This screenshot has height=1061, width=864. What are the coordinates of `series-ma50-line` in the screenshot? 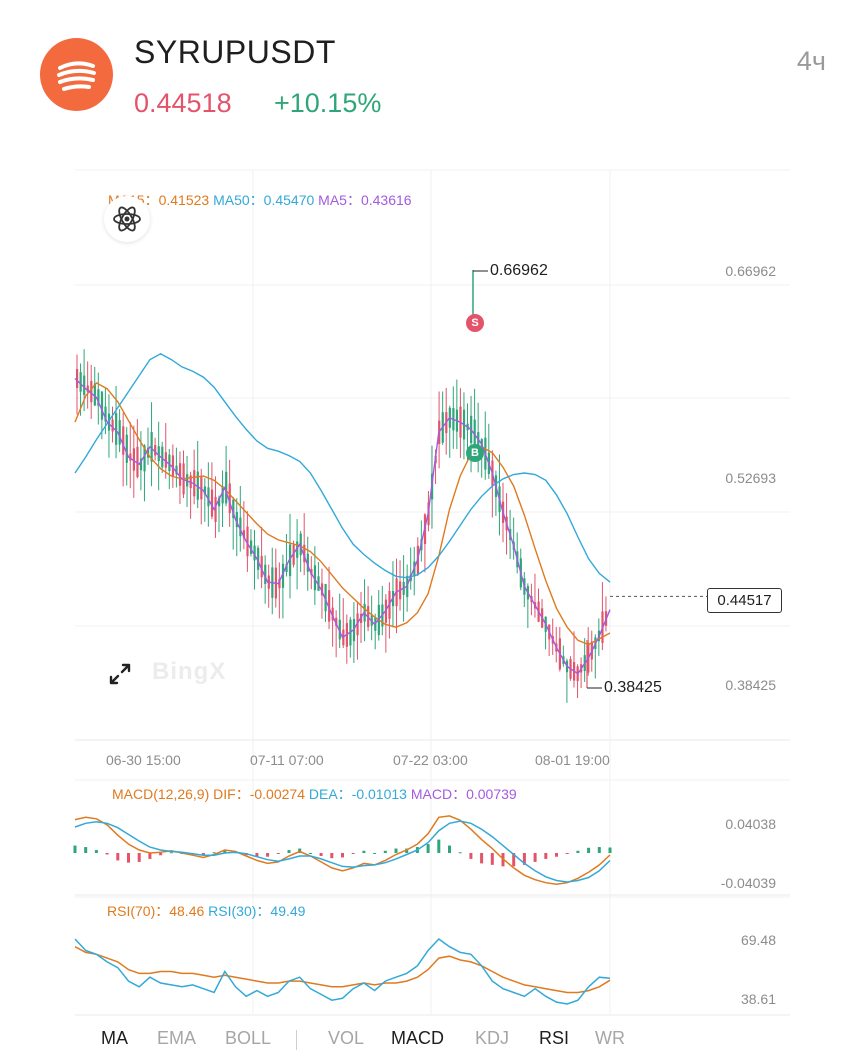 It's located at (342, 468).